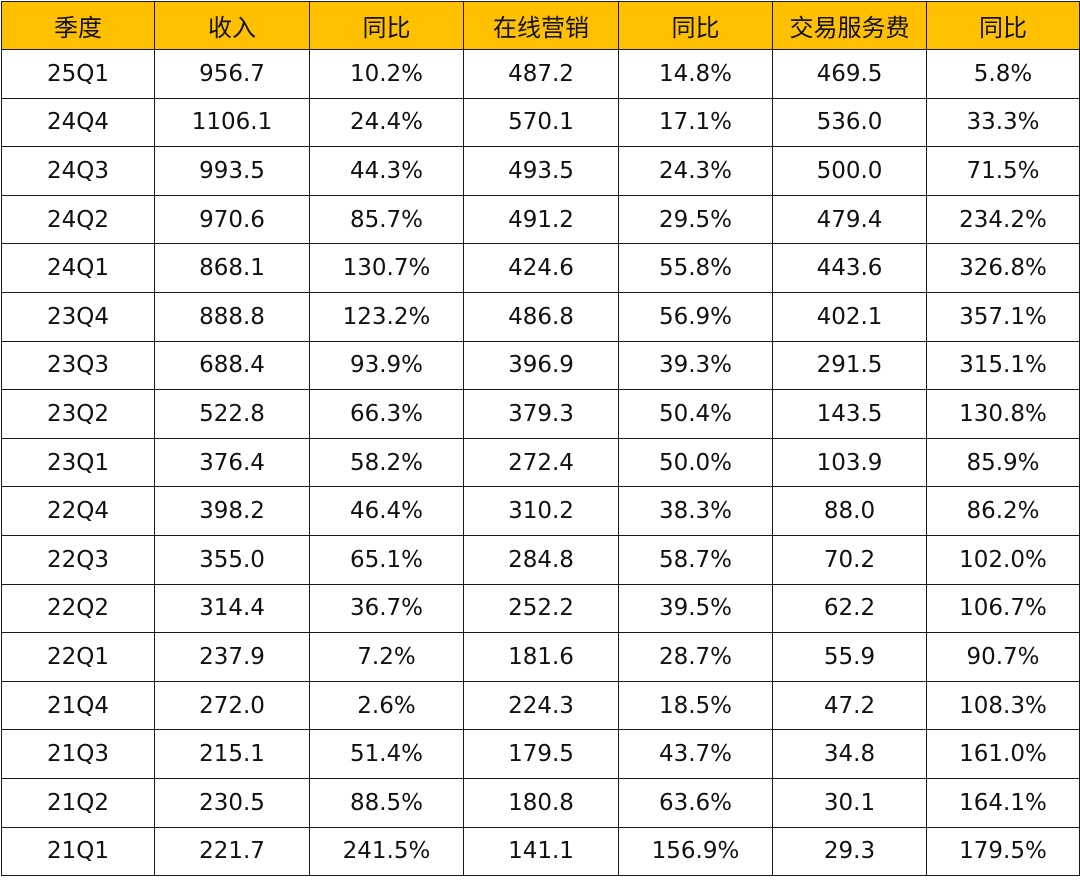  Describe the element at coordinates (232, 705) in the screenshot. I see `cell-revenue: 272.0` at that location.